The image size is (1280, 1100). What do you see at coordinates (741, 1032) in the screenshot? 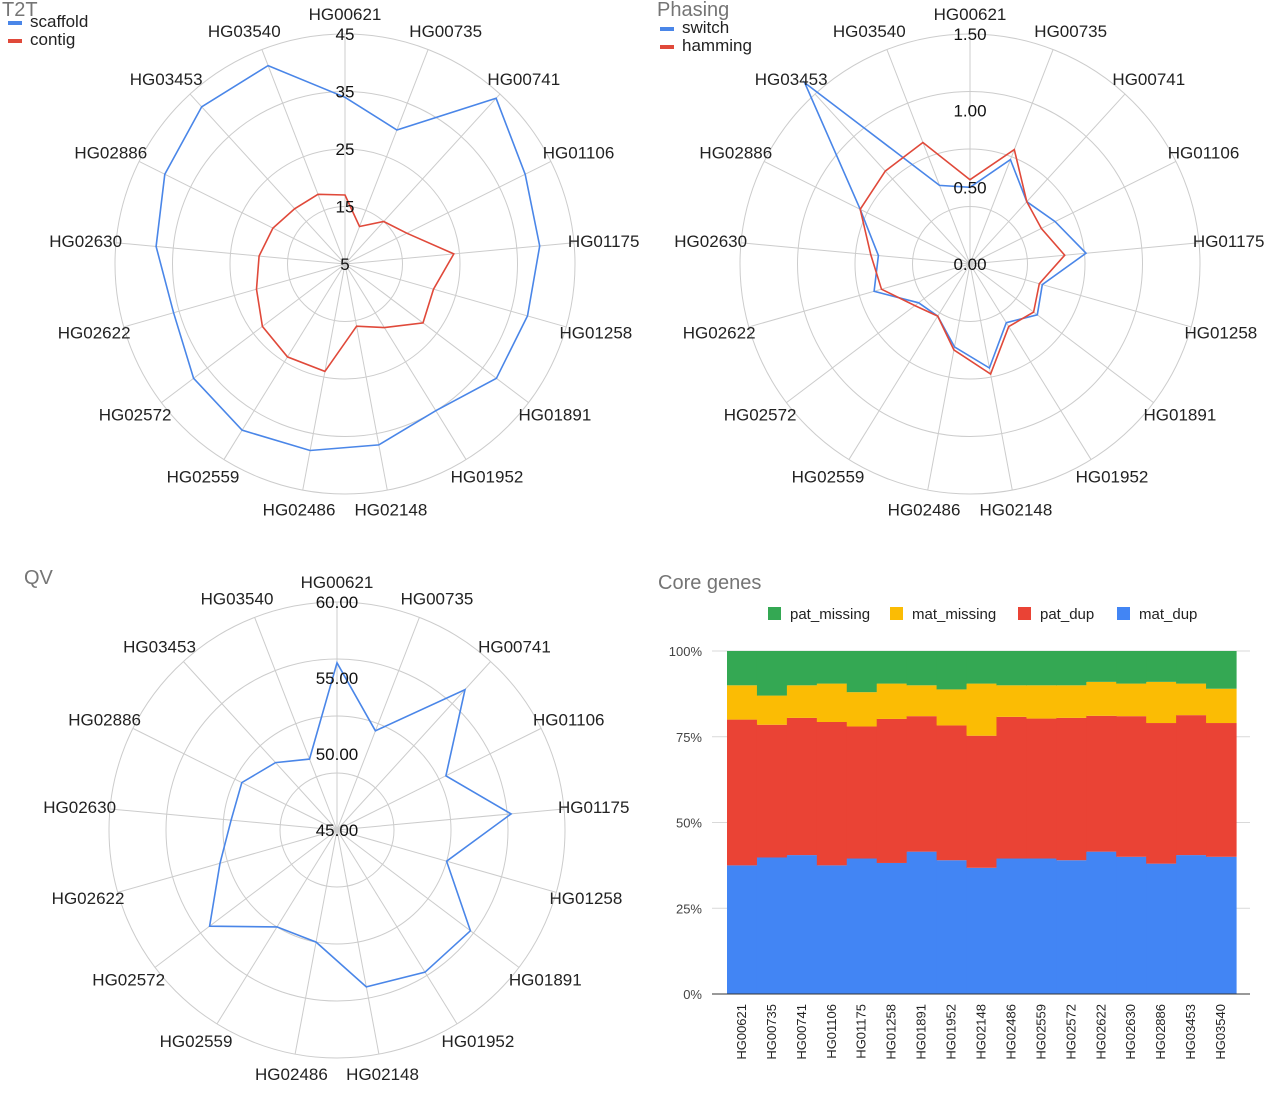
I see `x-tick-label: HG00621` at bounding box center [741, 1032].